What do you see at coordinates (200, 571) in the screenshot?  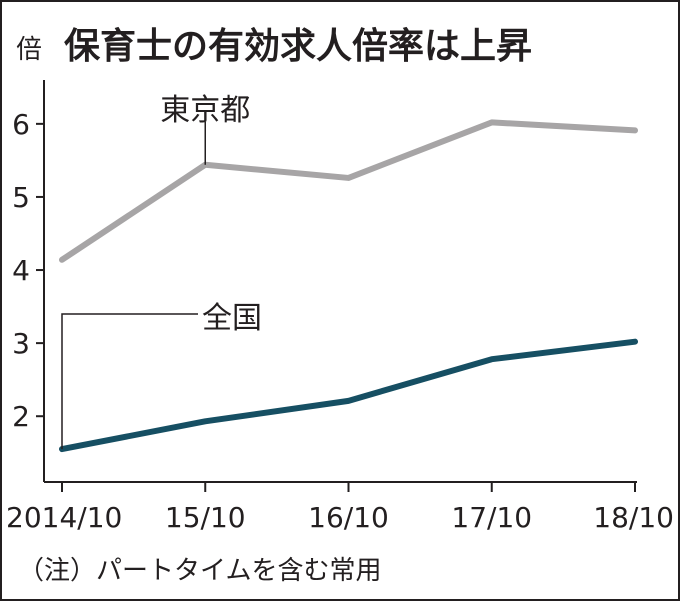 I see `chart-note: （注）パートタイムを含む常用` at bounding box center [200, 571].